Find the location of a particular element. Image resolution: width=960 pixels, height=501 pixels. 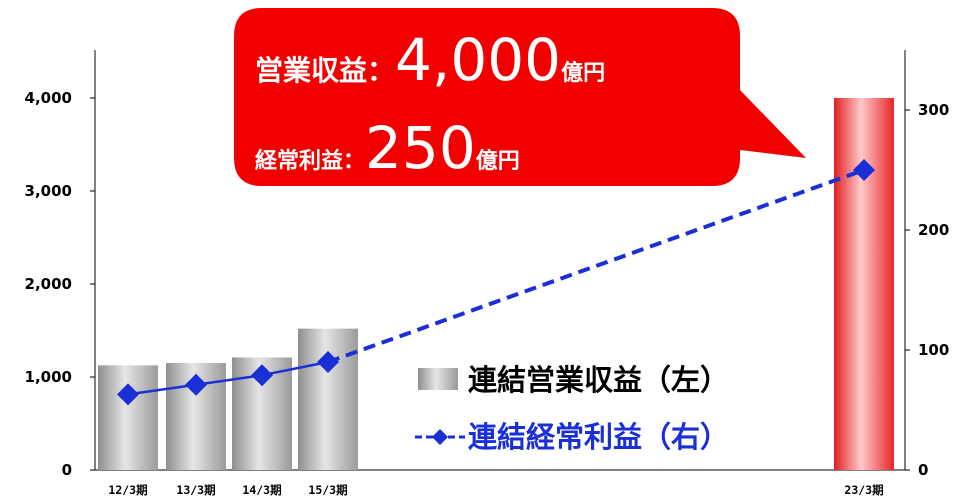

left-tick-label: 2,000 is located at coordinates (48, 284).